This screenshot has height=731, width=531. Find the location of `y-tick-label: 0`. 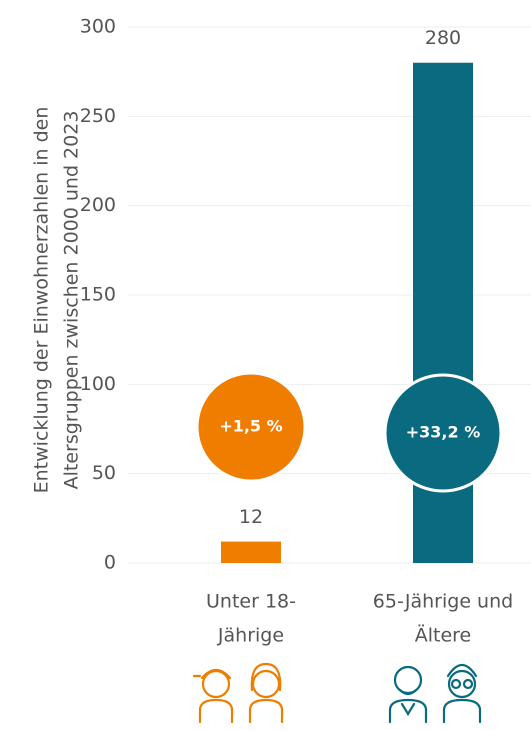

y-tick-label: 0 is located at coordinates (110, 563).